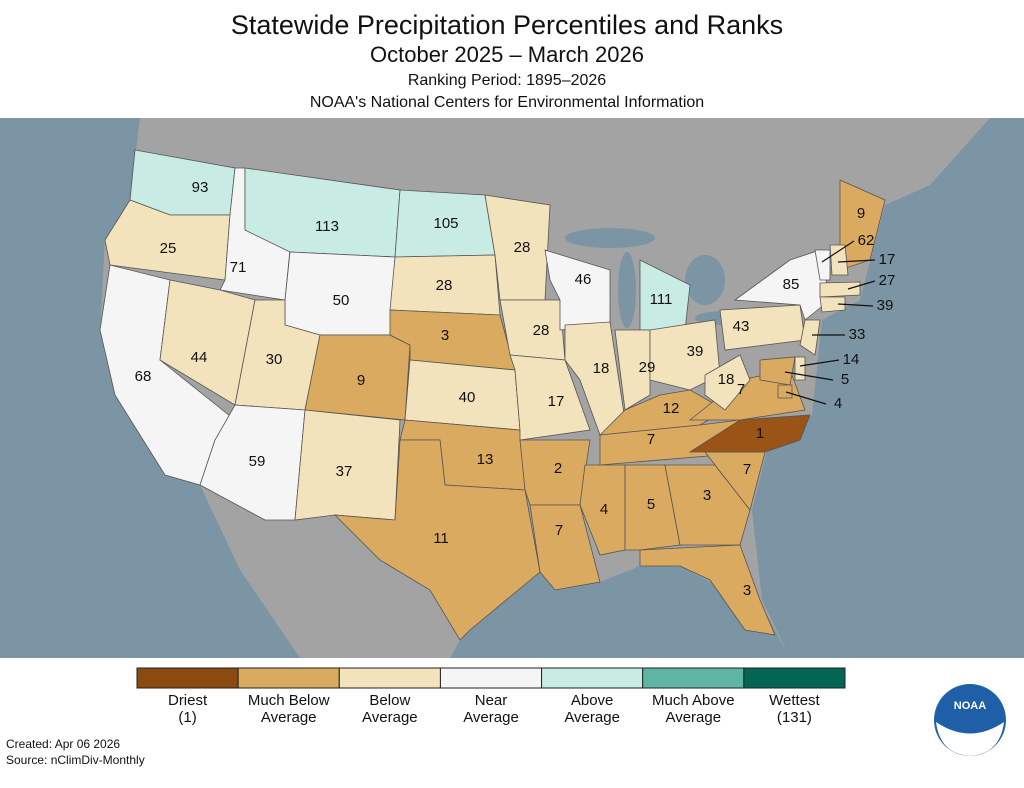 This screenshot has height=788, width=1024. I want to click on legend-label: Driest, so click(188, 700).